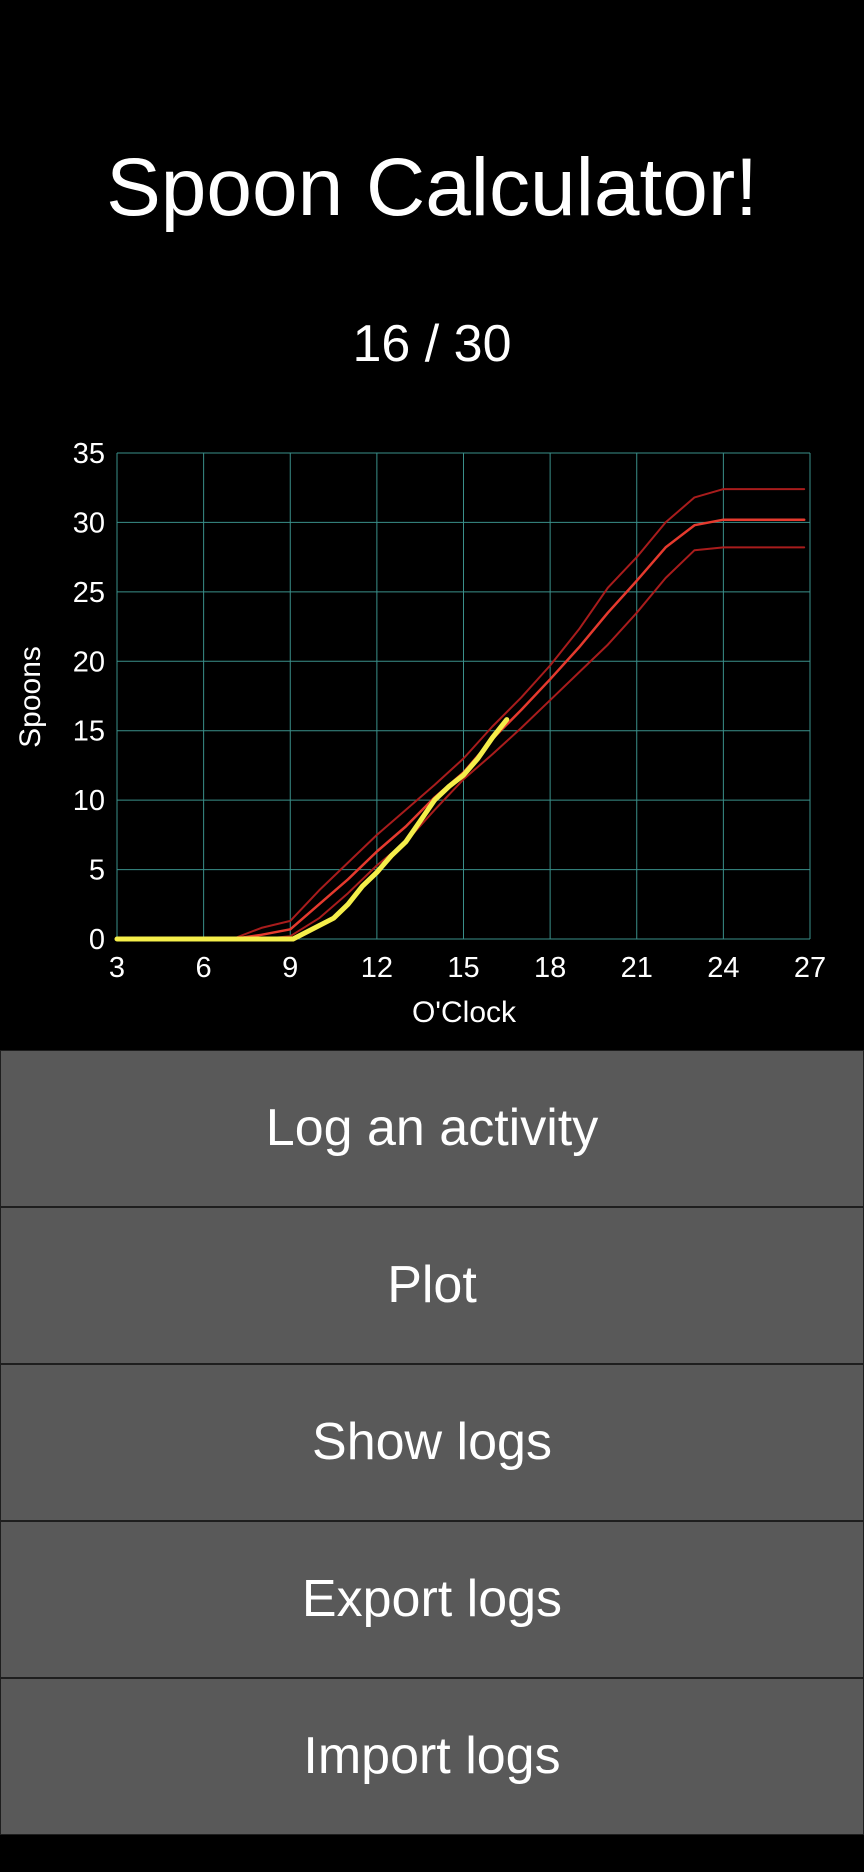 This screenshot has width=864, height=1872. I want to click on y-tick-label: 0, so click(97, 940).